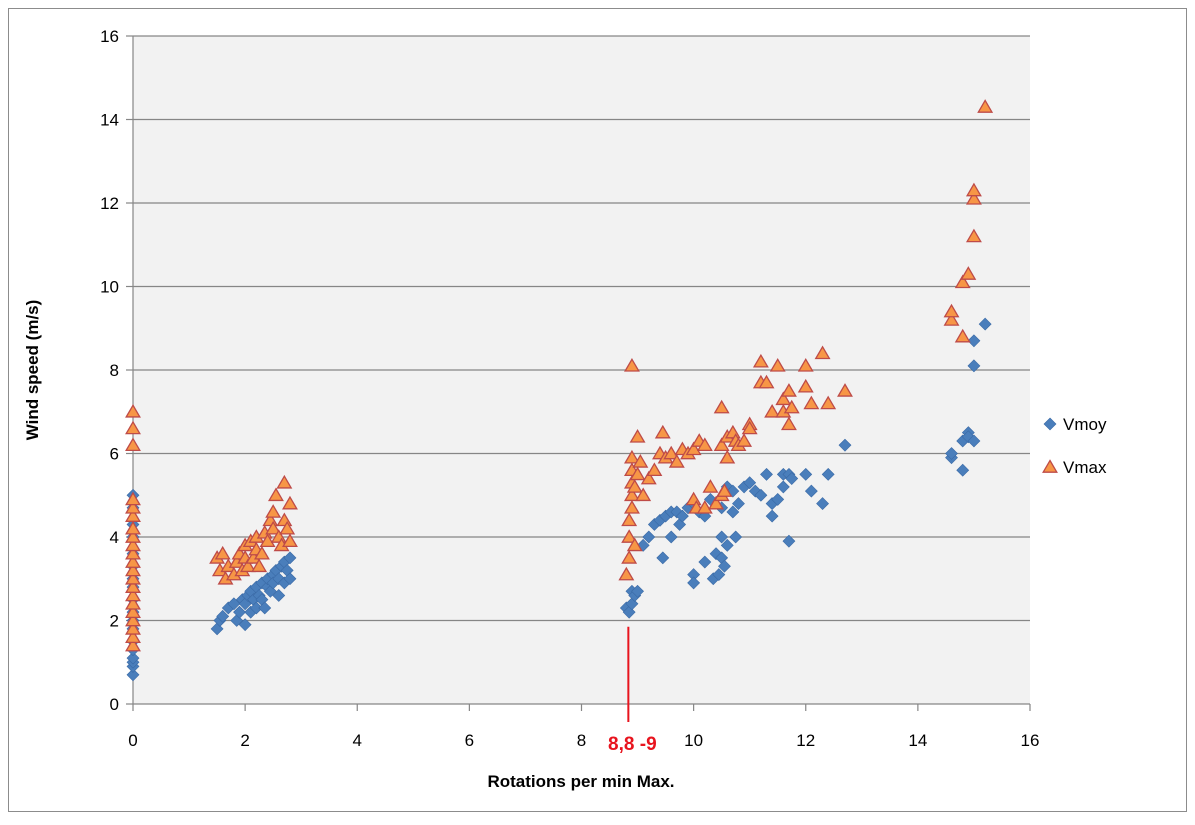  I want to click on x-tick-label: 6, so click(469, 740).